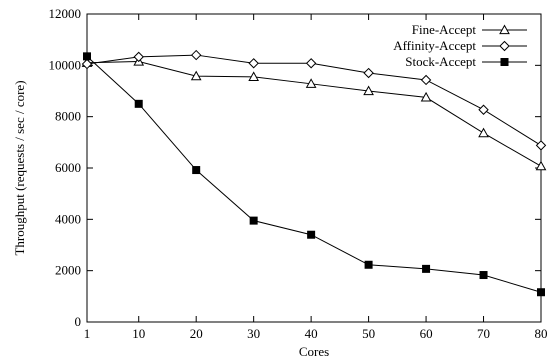  What do you see at coordinates (68, 270) in the screenshot?
I see `y-tick-label: 2000` at bounding box center [68, 270].